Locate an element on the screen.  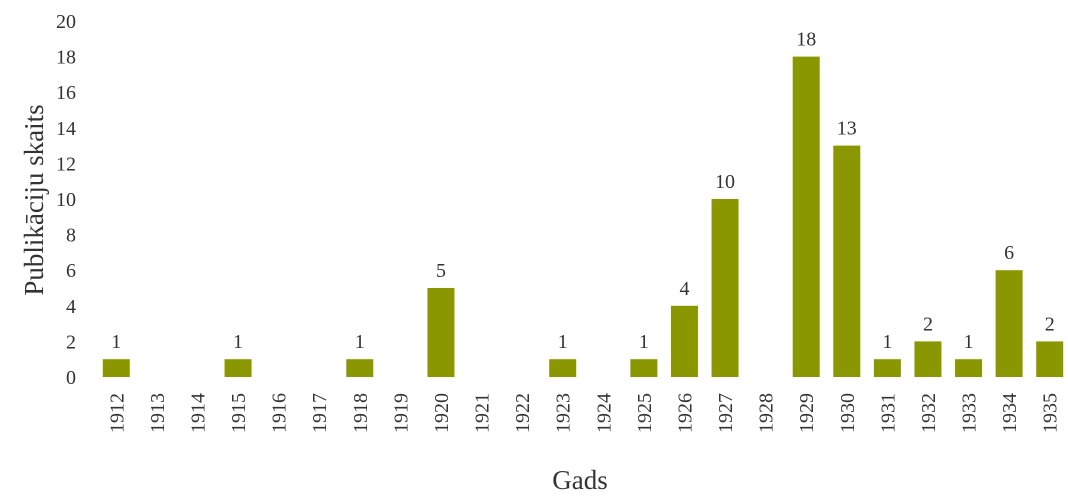
bar-1927 is located at coordinates (725, 288).